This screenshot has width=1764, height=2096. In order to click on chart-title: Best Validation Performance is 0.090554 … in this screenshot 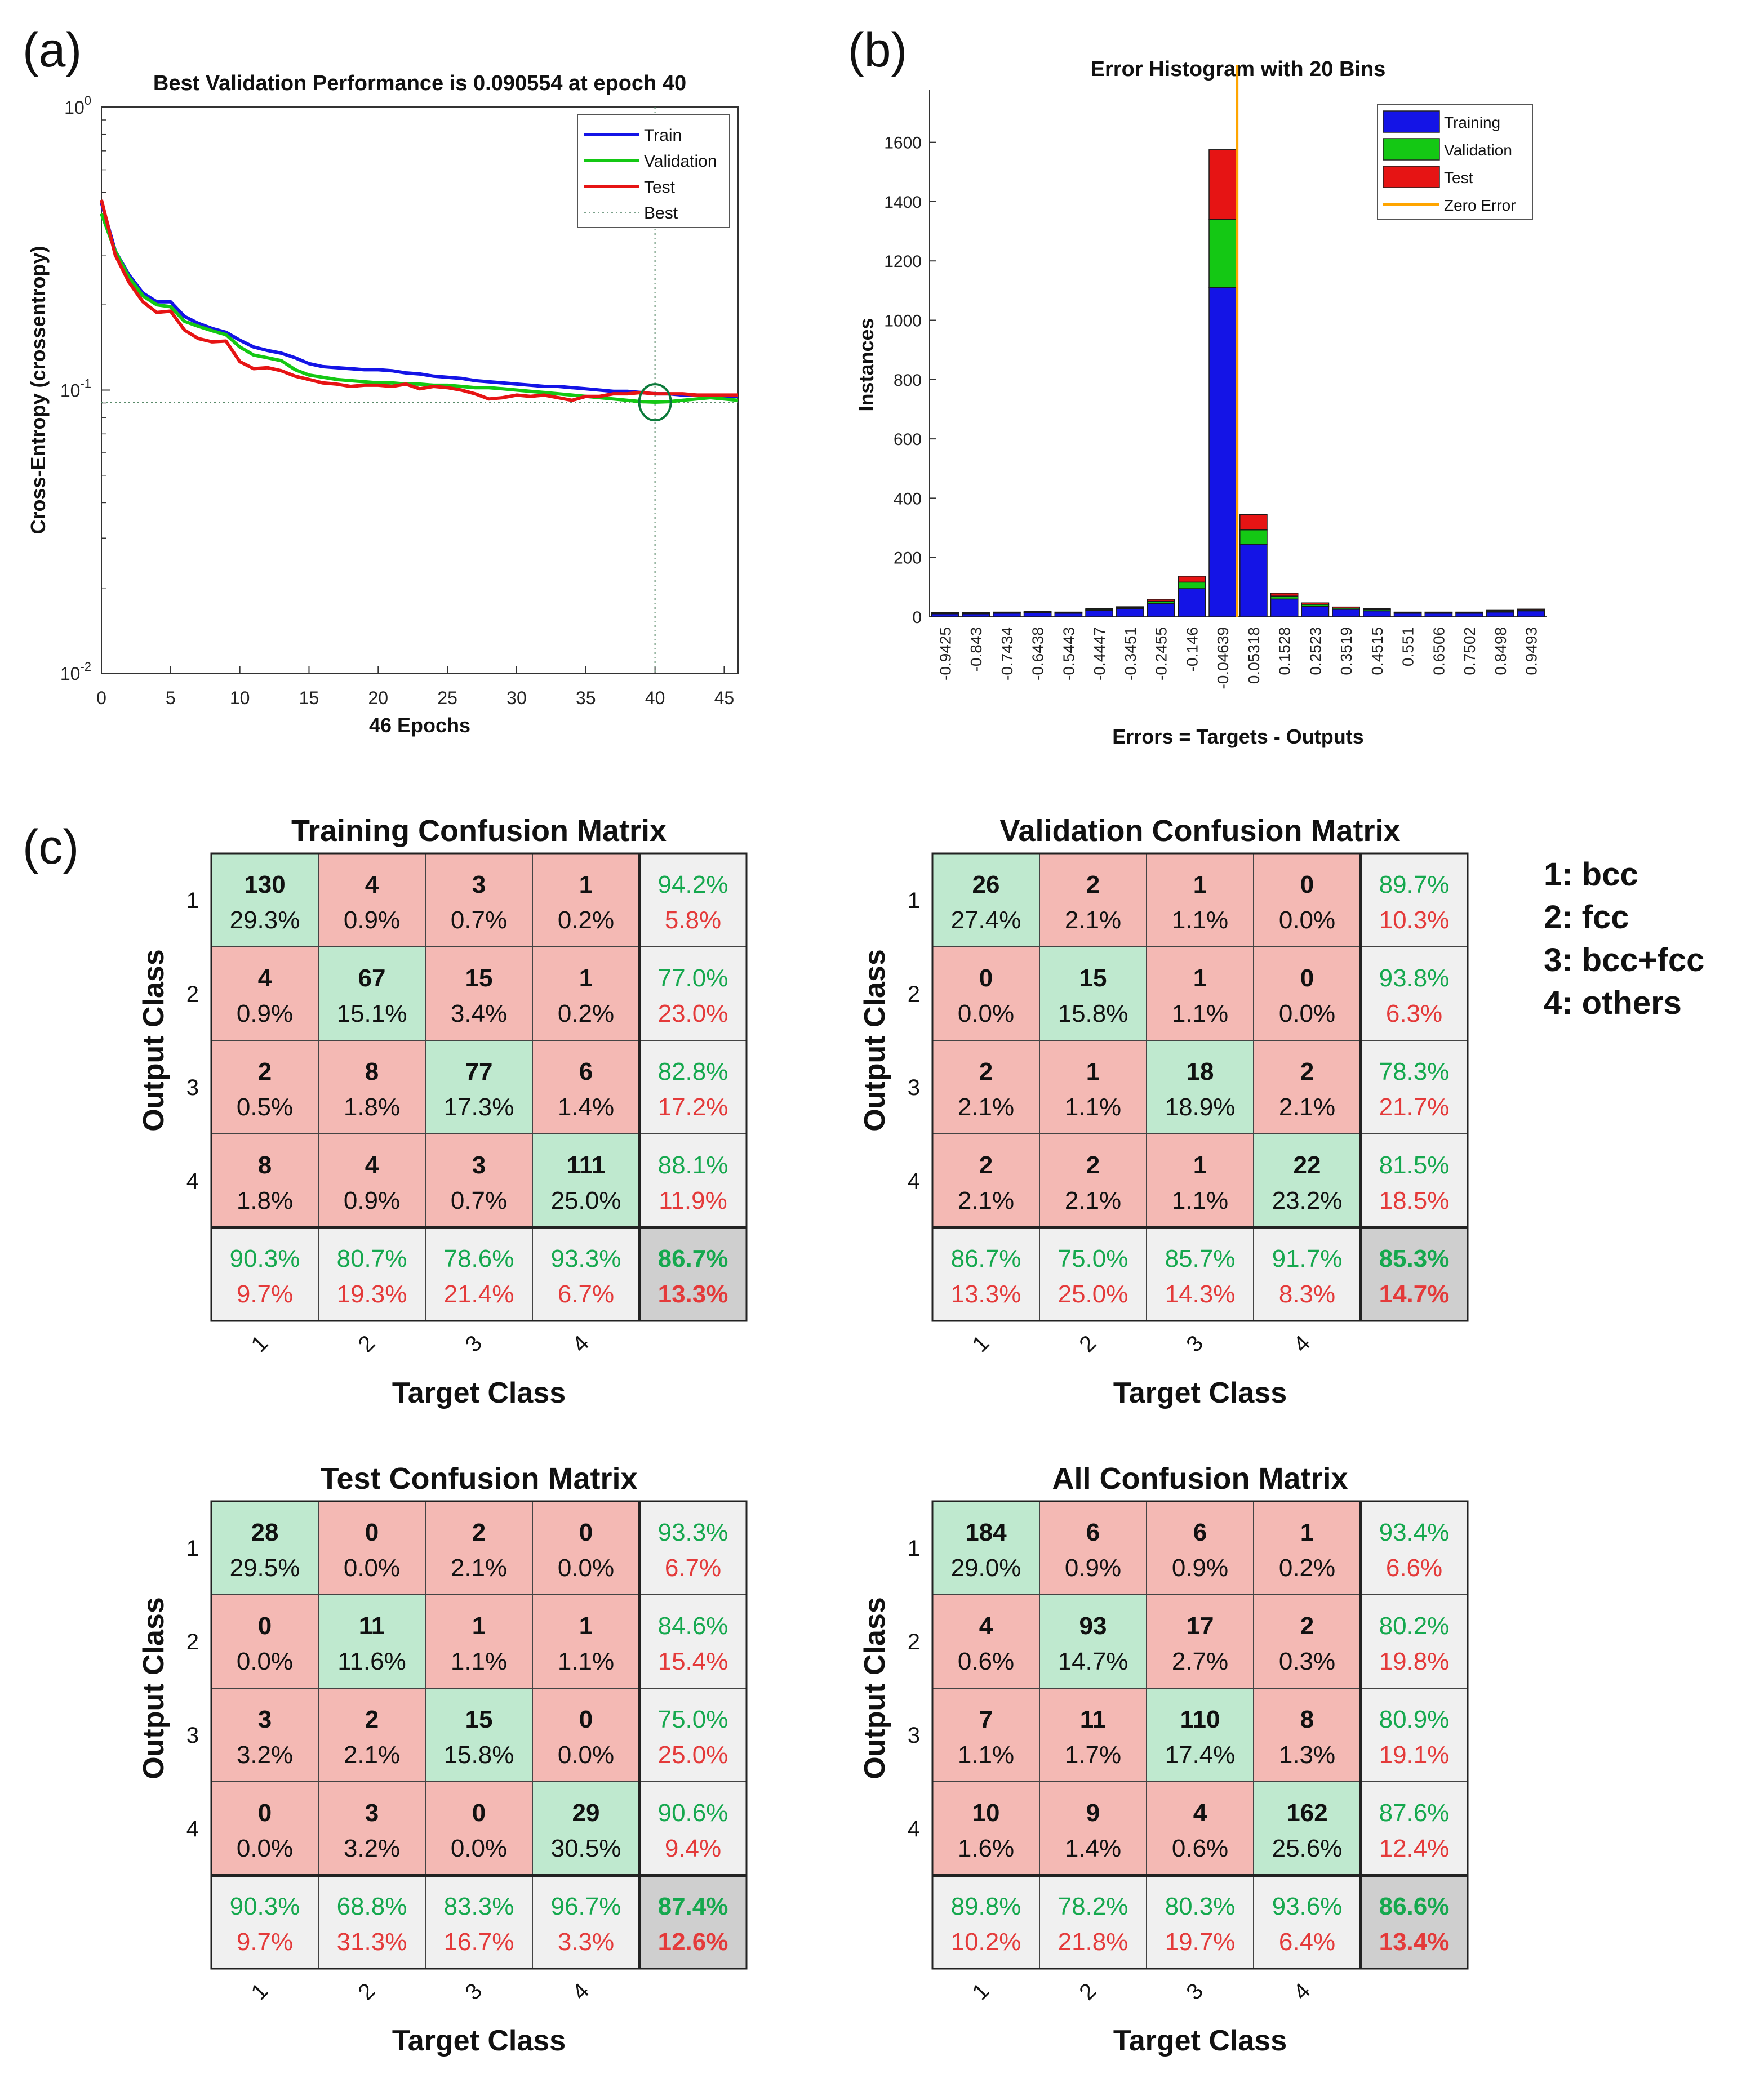, I will do `click(419, 83)`.